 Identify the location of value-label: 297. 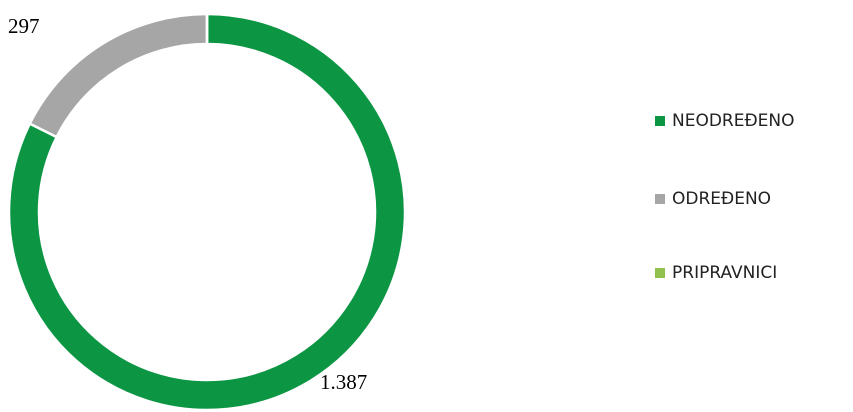
(24, 26).